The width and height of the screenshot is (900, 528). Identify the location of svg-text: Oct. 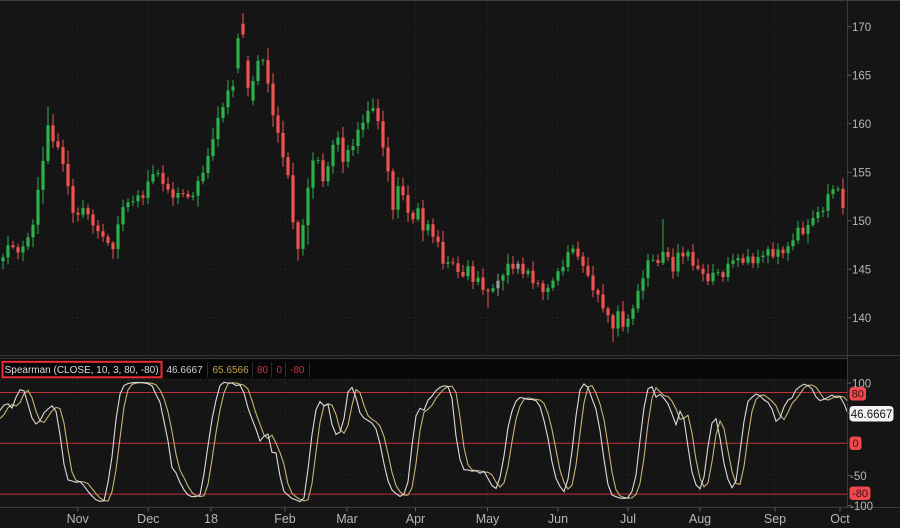
(840, 519).